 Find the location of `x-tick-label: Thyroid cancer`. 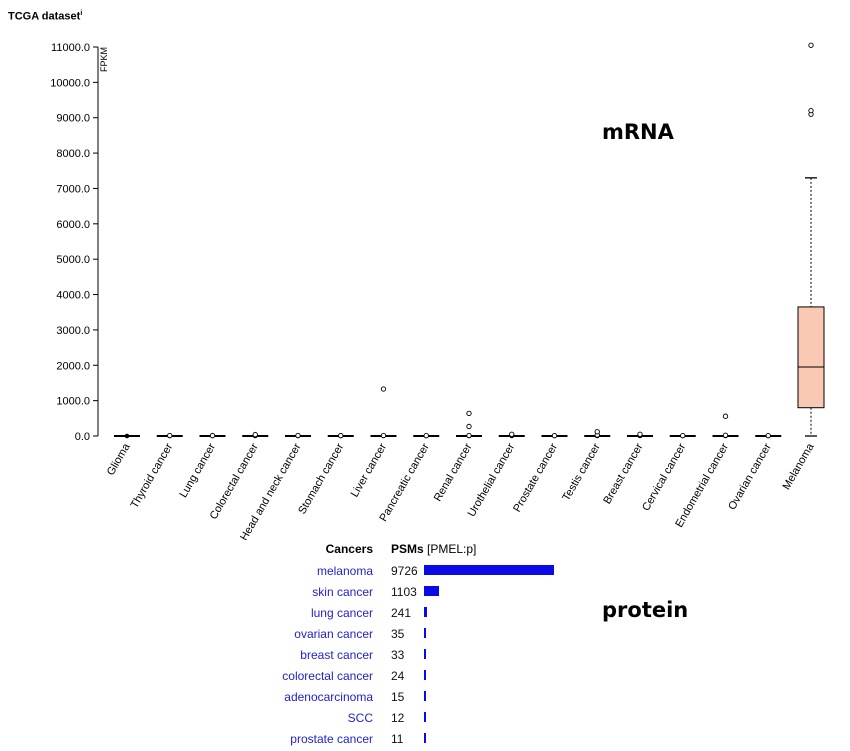

x-tick-label: Thyroid cancer is located at coordinates (152, 475).